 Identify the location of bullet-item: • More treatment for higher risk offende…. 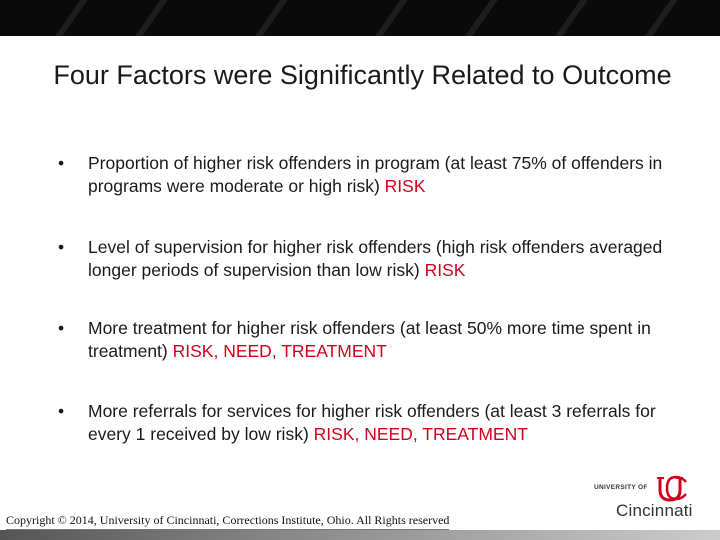
(365, 340).